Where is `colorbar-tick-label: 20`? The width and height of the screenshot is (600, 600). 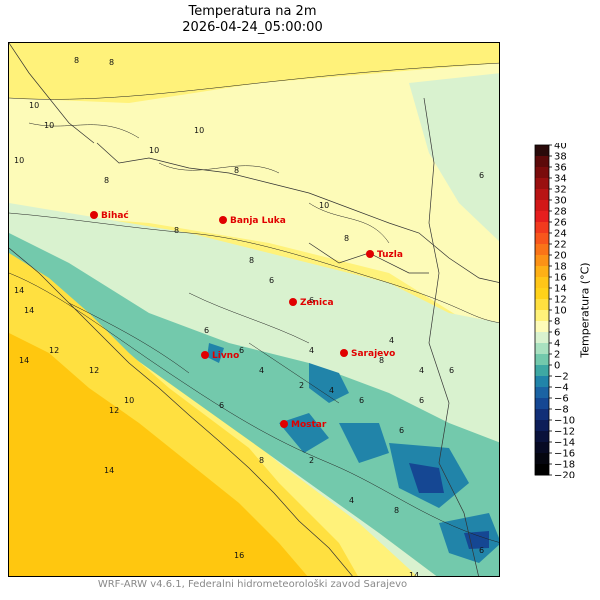
colorbar-tick-label: 20 is located at coordinates (560, 256).